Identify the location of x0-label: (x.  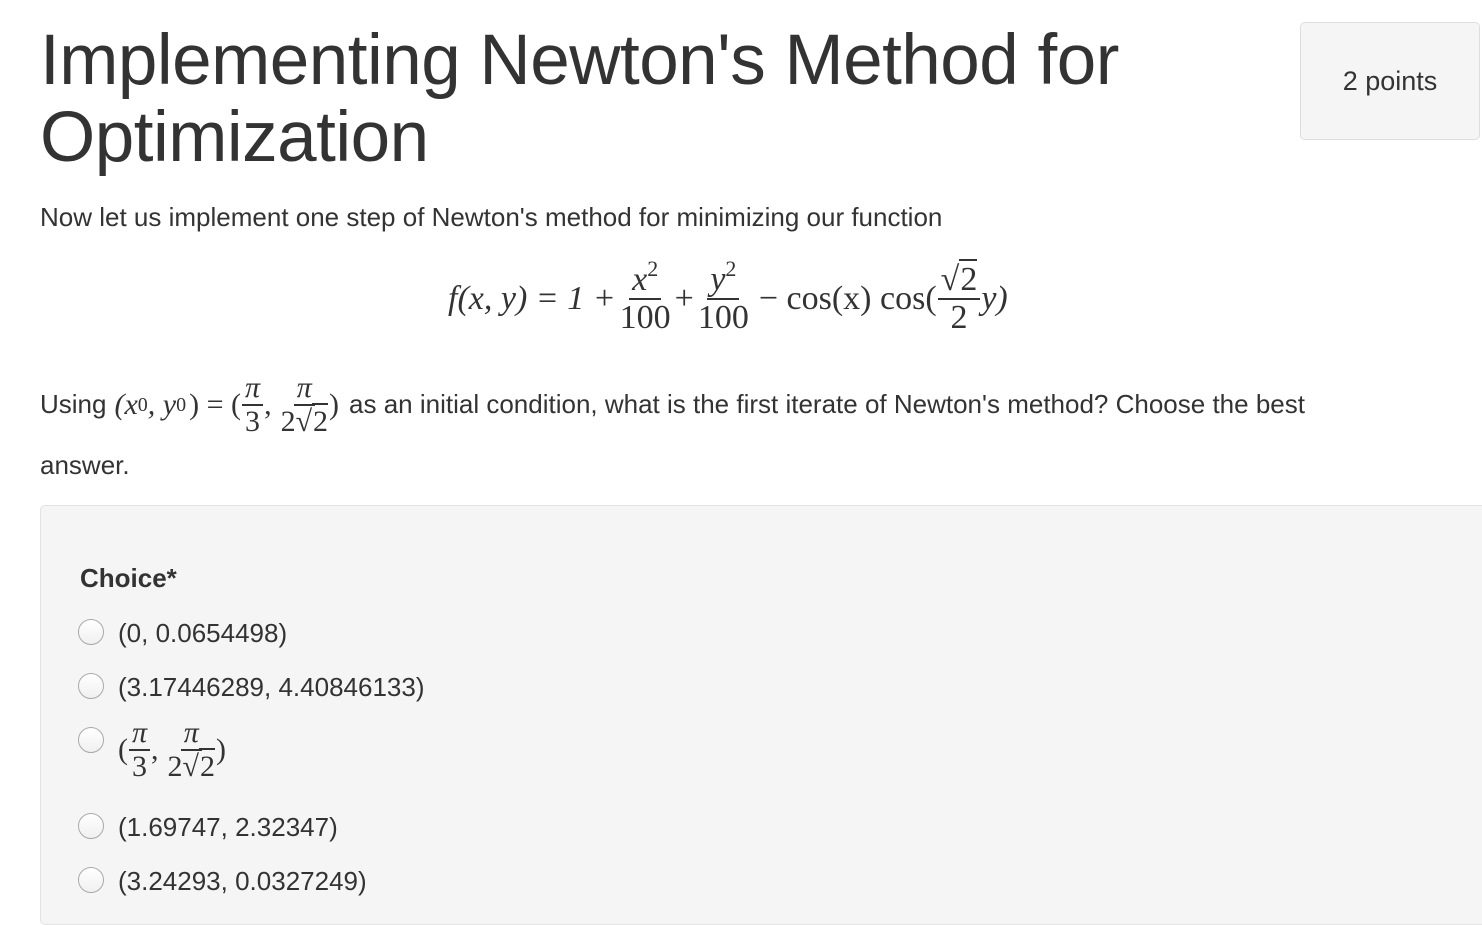
(126, 404).